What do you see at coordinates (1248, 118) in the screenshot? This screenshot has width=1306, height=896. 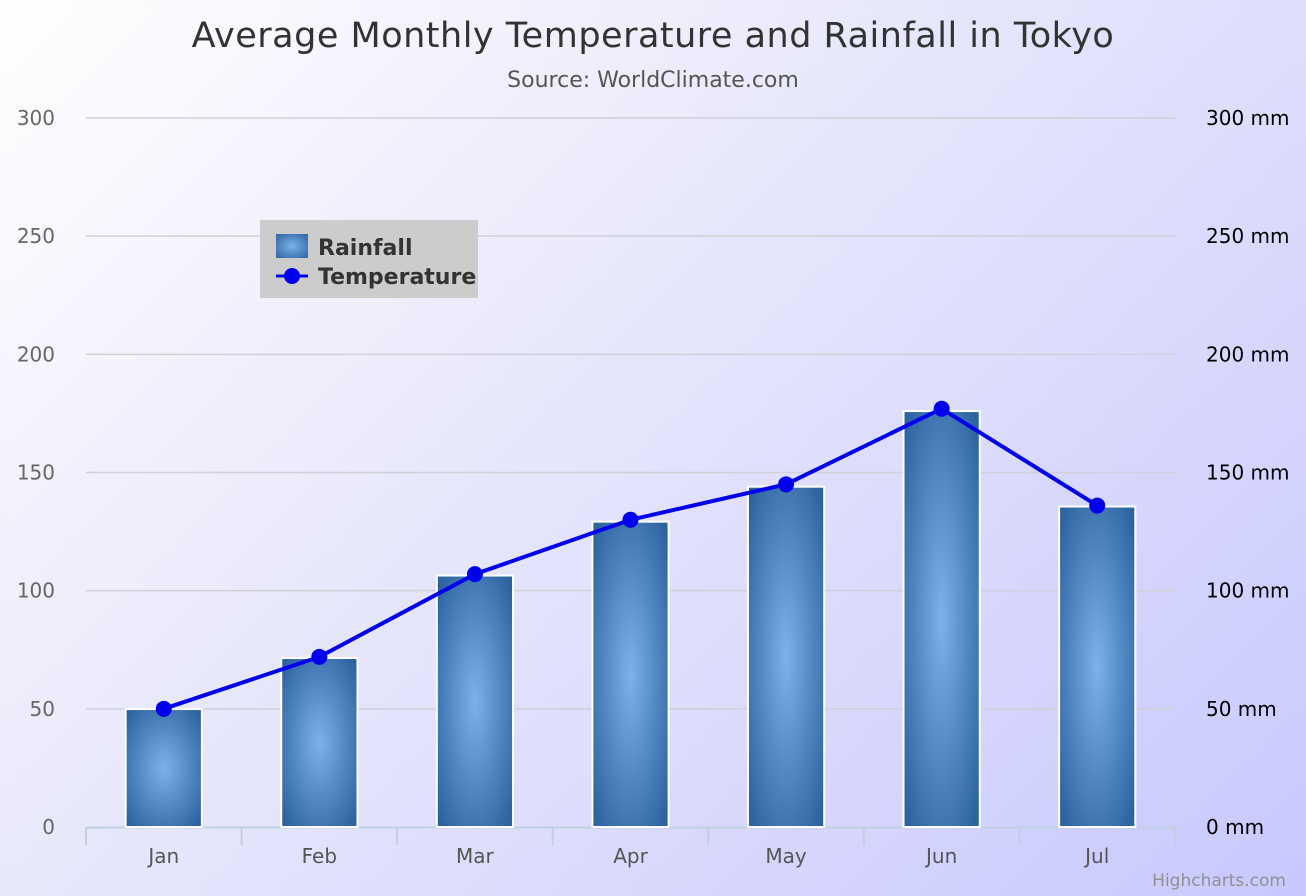 I see `right-tick-label: 300 mm` at bounding box center [1248, 118].